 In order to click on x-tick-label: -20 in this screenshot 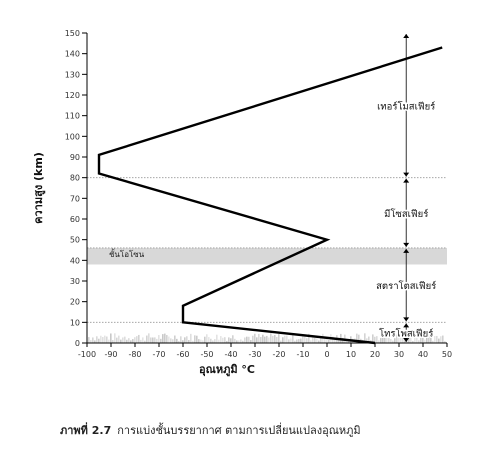, I will do `click(278, 354)`.